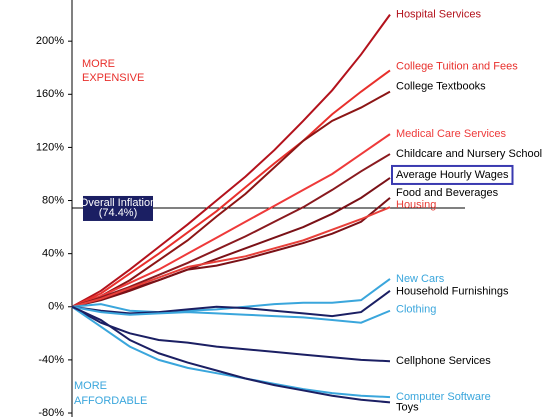 This screenshot has width=551, height=417. What do you see at coordinates (443, 397) in the screenshot?
I see `series-label: Computer Software` at bounding box center [443, 397].